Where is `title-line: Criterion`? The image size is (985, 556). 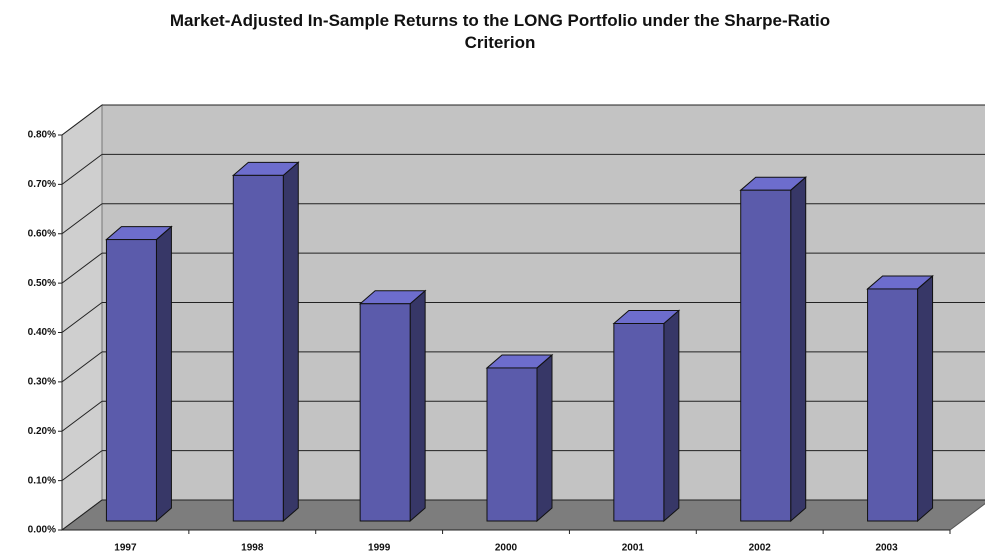 title-line: Criterion is located at coordinates (500, 42).